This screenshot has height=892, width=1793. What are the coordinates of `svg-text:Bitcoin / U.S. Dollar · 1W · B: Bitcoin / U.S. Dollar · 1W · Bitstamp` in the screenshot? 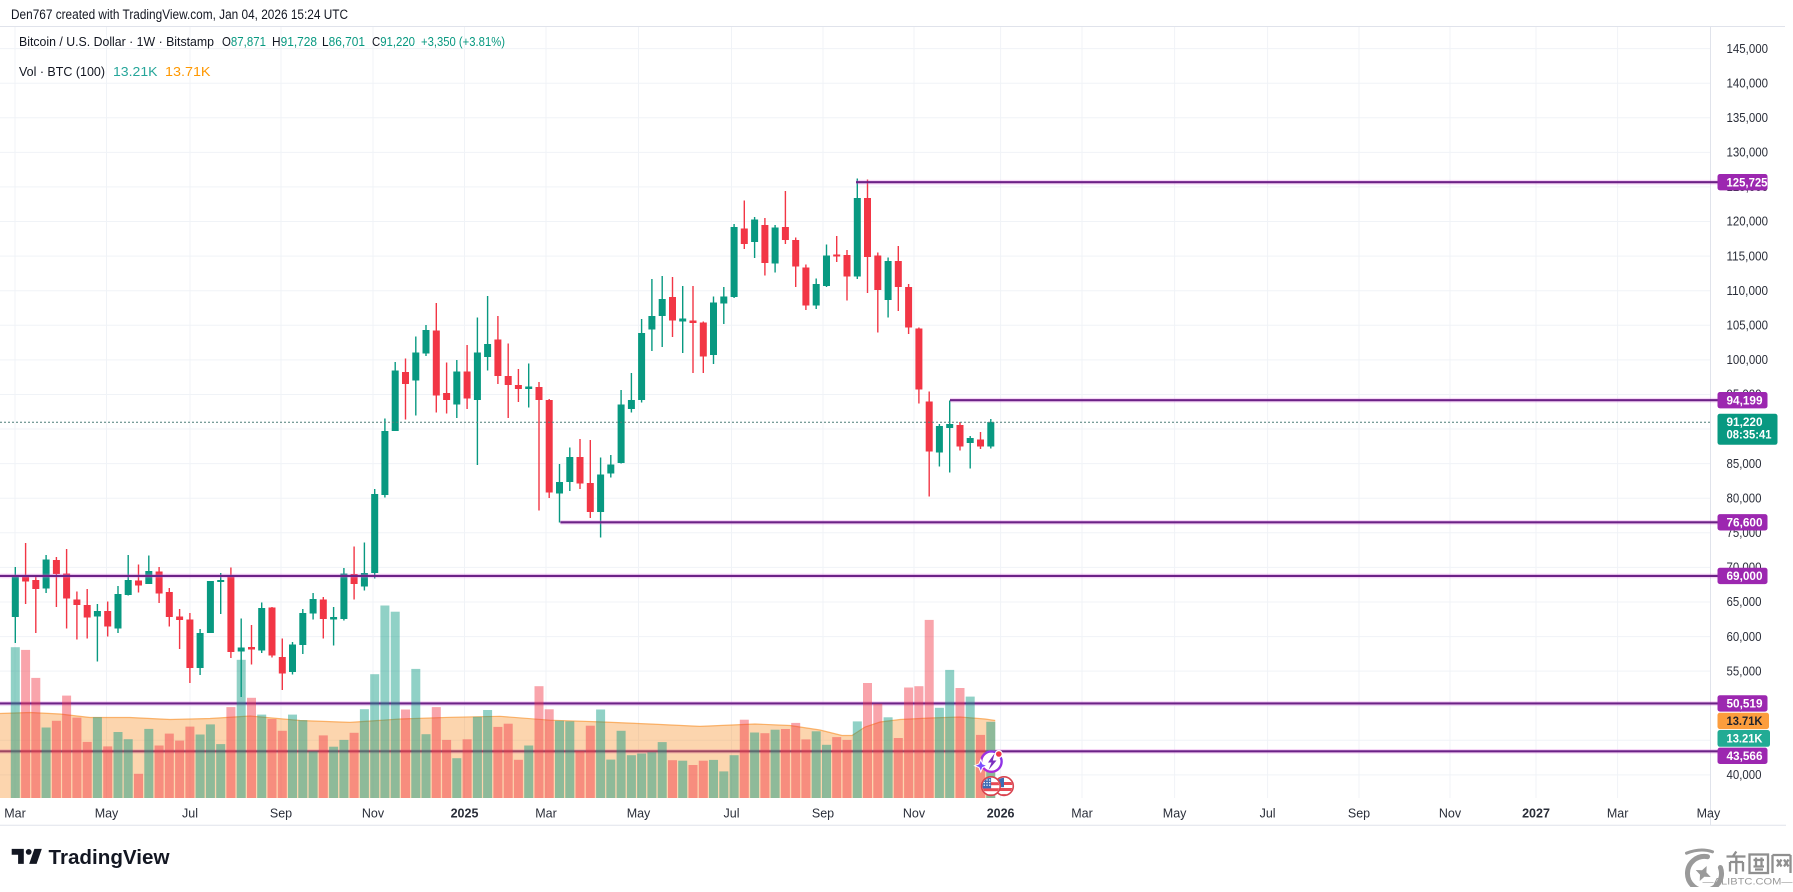 It's located at (116, 41).